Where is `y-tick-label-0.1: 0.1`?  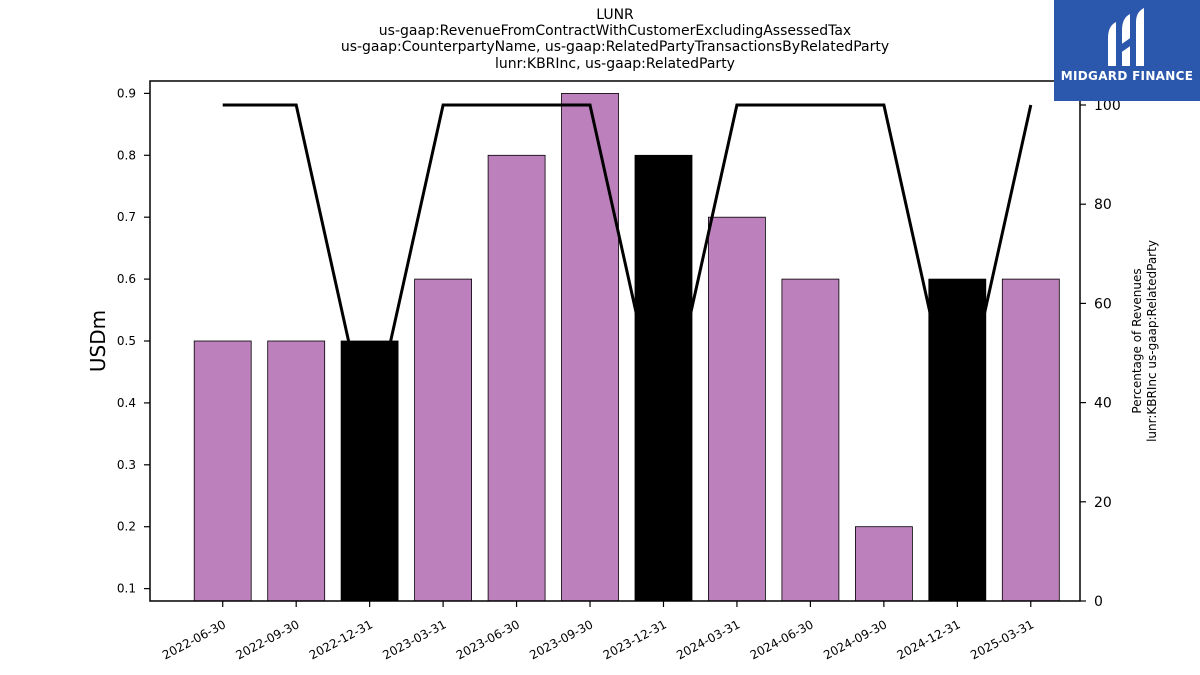
y-tick-label-0.1: 0.1 is located at coordinates (126, 589).